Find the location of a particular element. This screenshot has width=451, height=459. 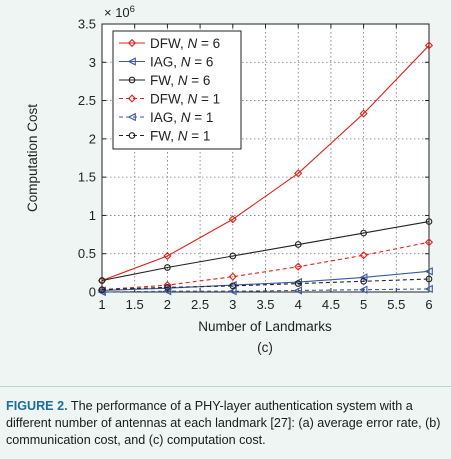

legend-entry: DFW, N = 1 is located at coordinates (169, 99).